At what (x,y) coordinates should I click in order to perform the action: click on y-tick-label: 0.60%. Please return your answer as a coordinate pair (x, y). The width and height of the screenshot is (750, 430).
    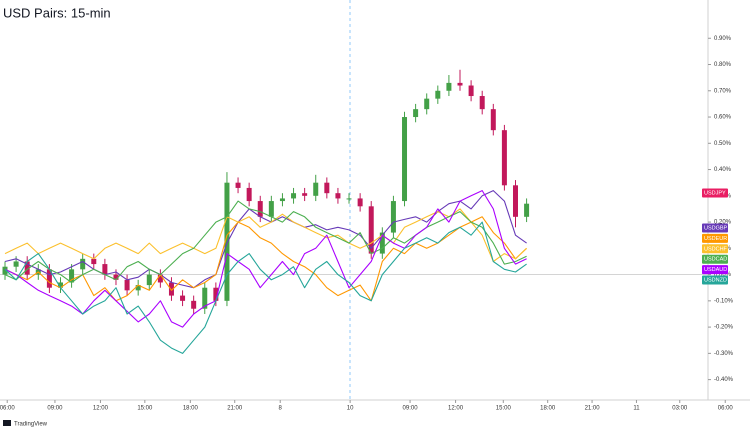
    Looking at the image, I should click on (723, 118).